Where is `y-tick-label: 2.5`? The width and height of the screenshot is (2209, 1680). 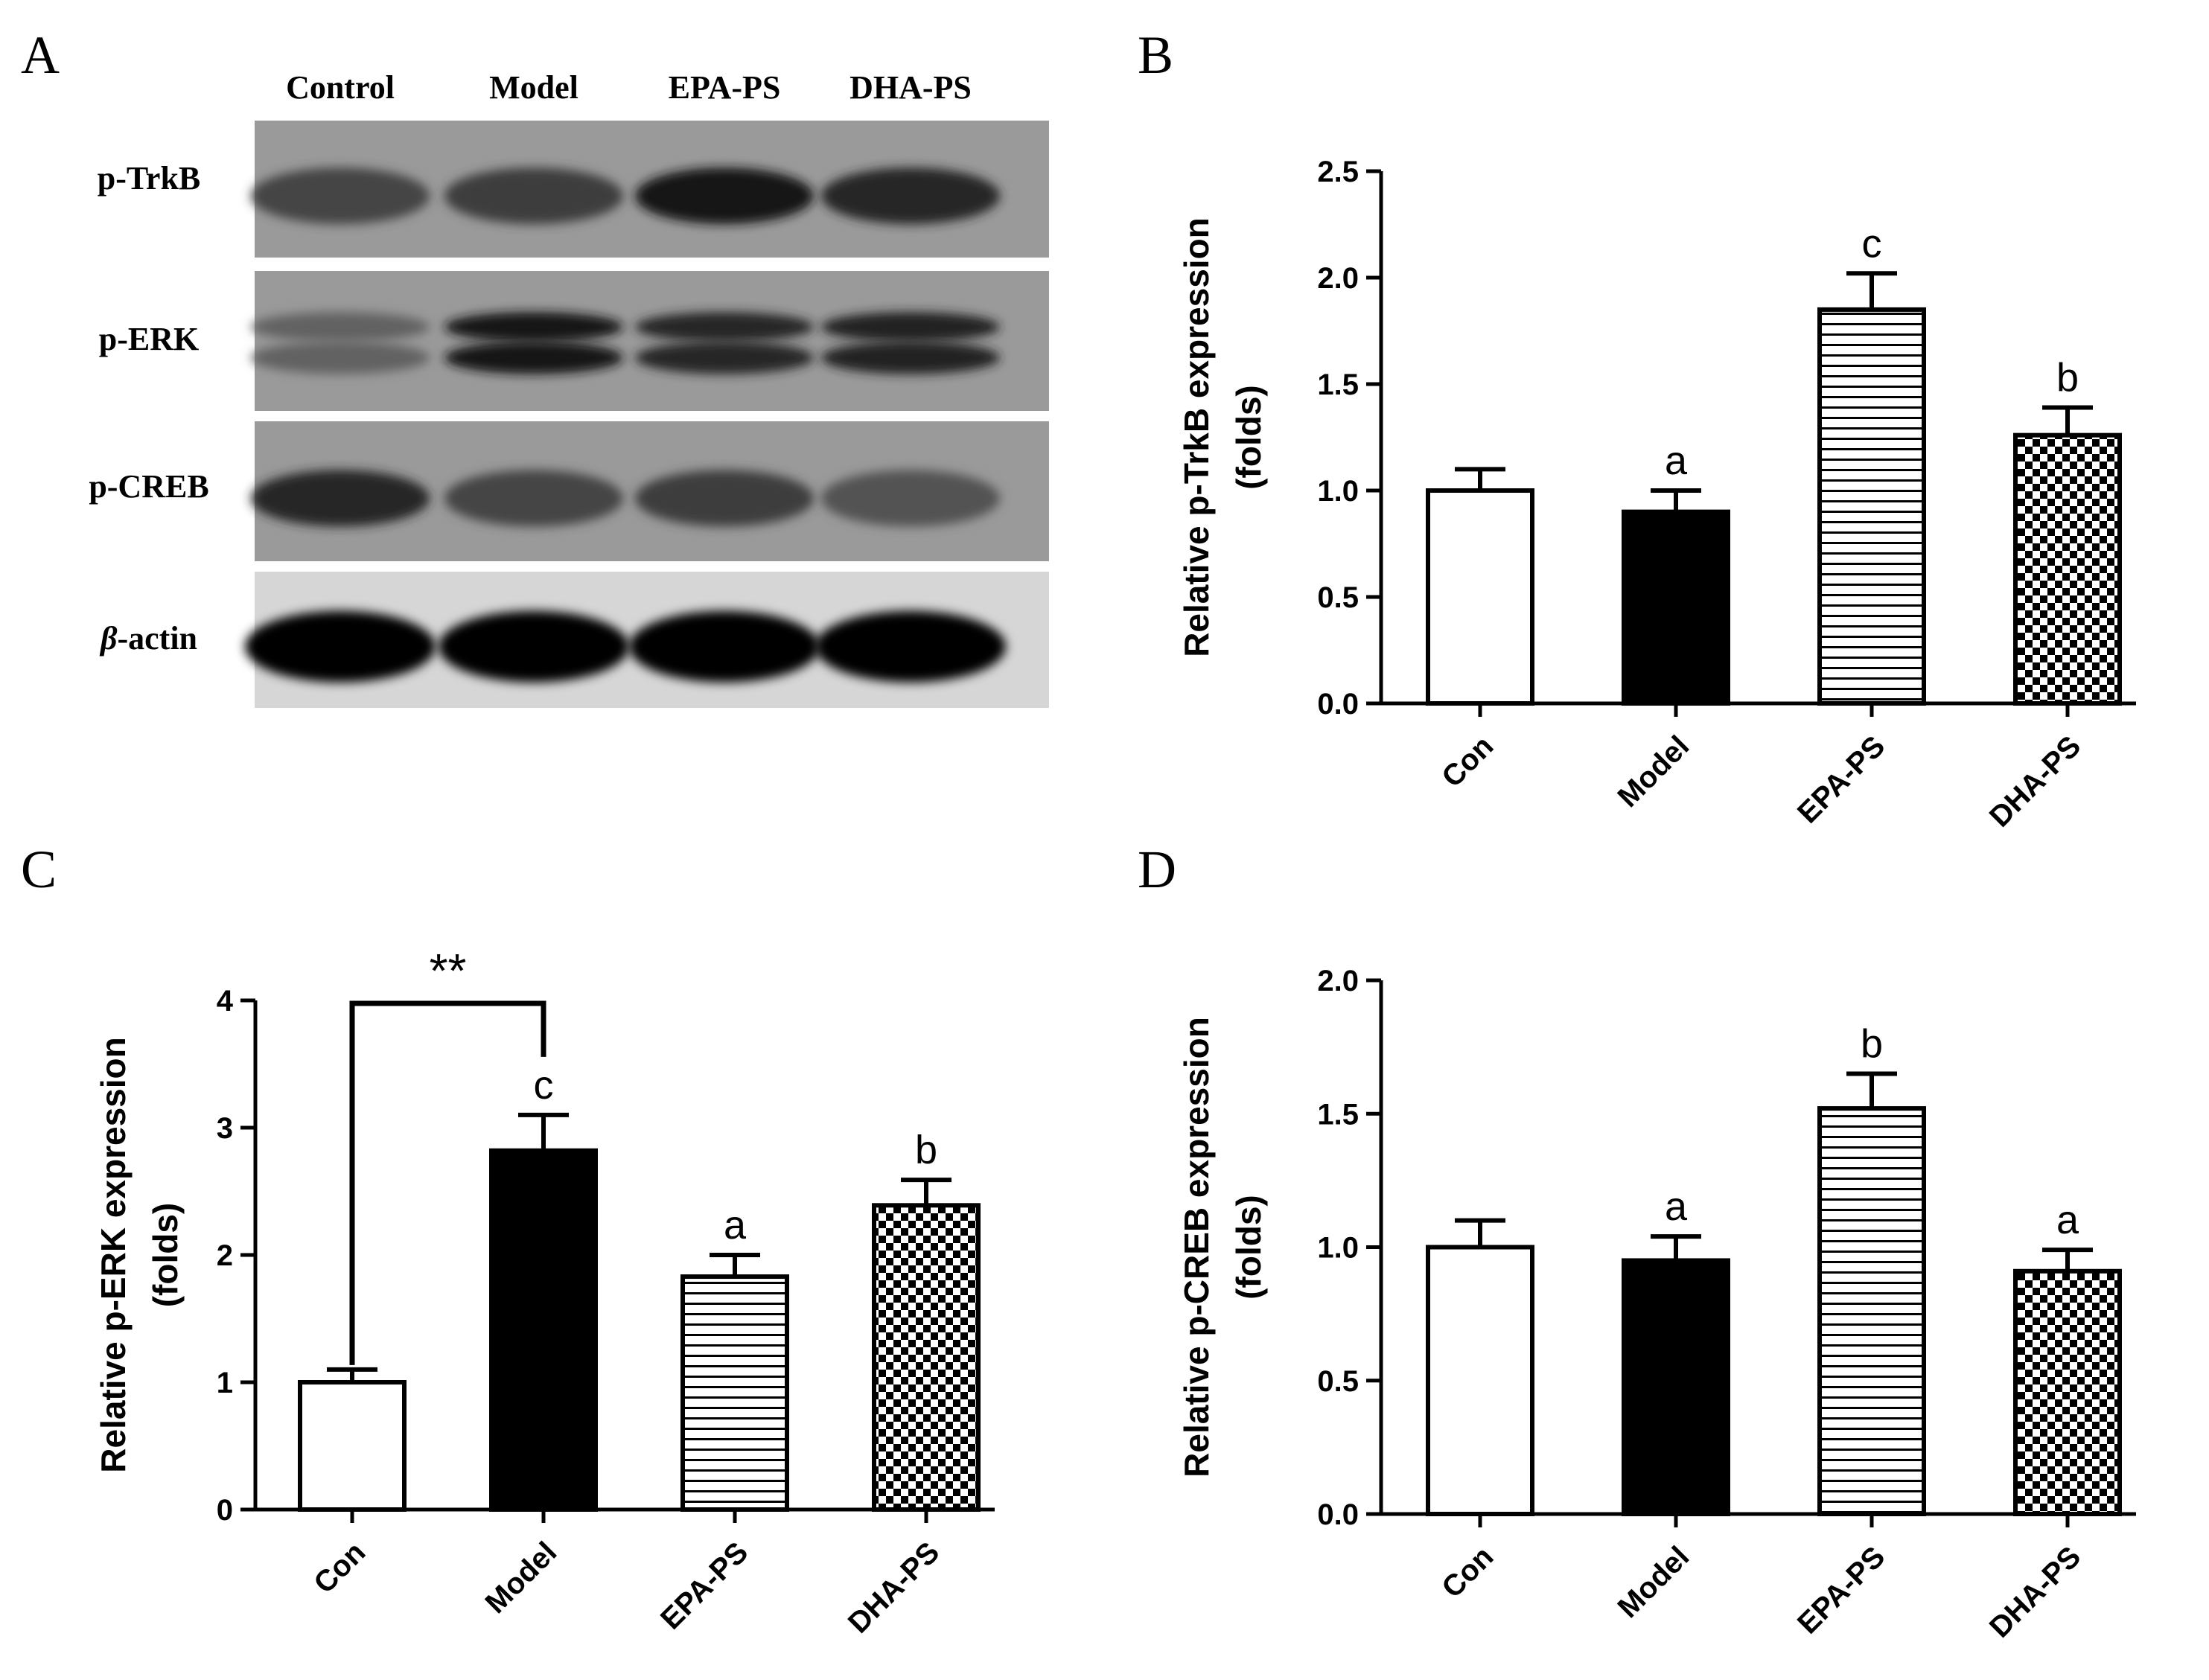 y-tick-label: 2.5 is located at coordinates (1338, 172).